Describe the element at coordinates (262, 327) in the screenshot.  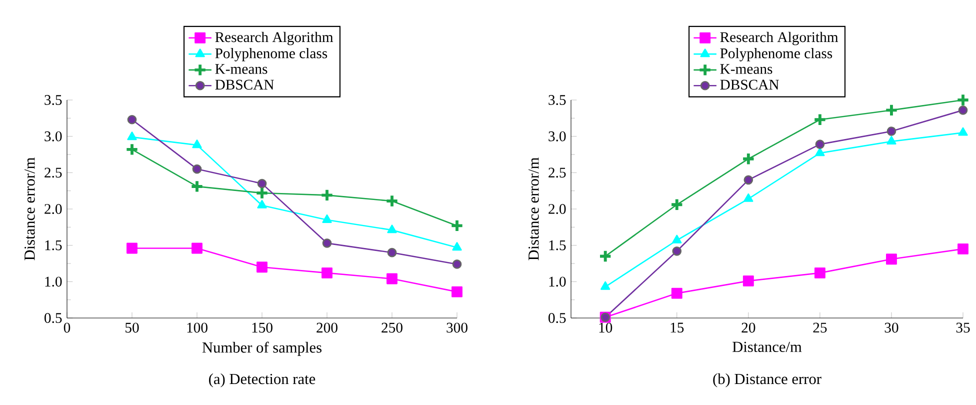
I see `x-tick-label: 150` at that location.